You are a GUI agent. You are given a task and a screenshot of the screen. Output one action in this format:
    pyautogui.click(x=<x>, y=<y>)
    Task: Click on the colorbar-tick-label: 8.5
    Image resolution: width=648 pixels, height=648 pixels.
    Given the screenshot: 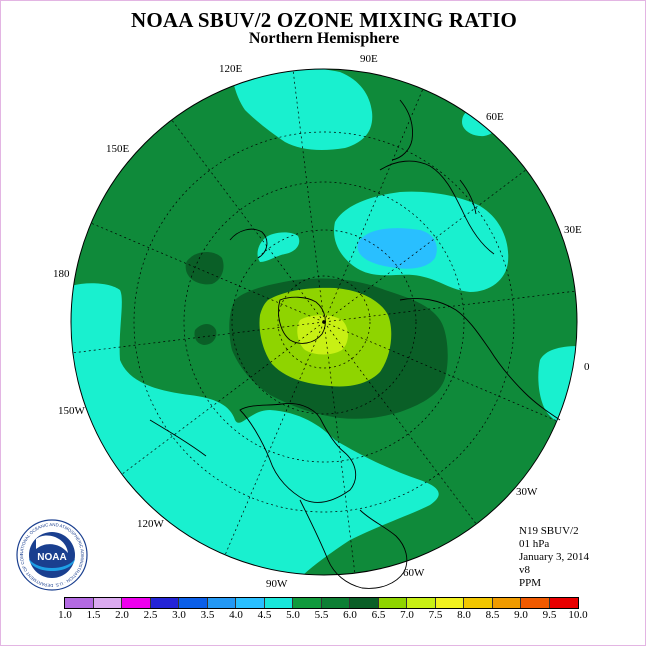 What is the action you would take?
    pyautogui.click(x=492, y=615)
    